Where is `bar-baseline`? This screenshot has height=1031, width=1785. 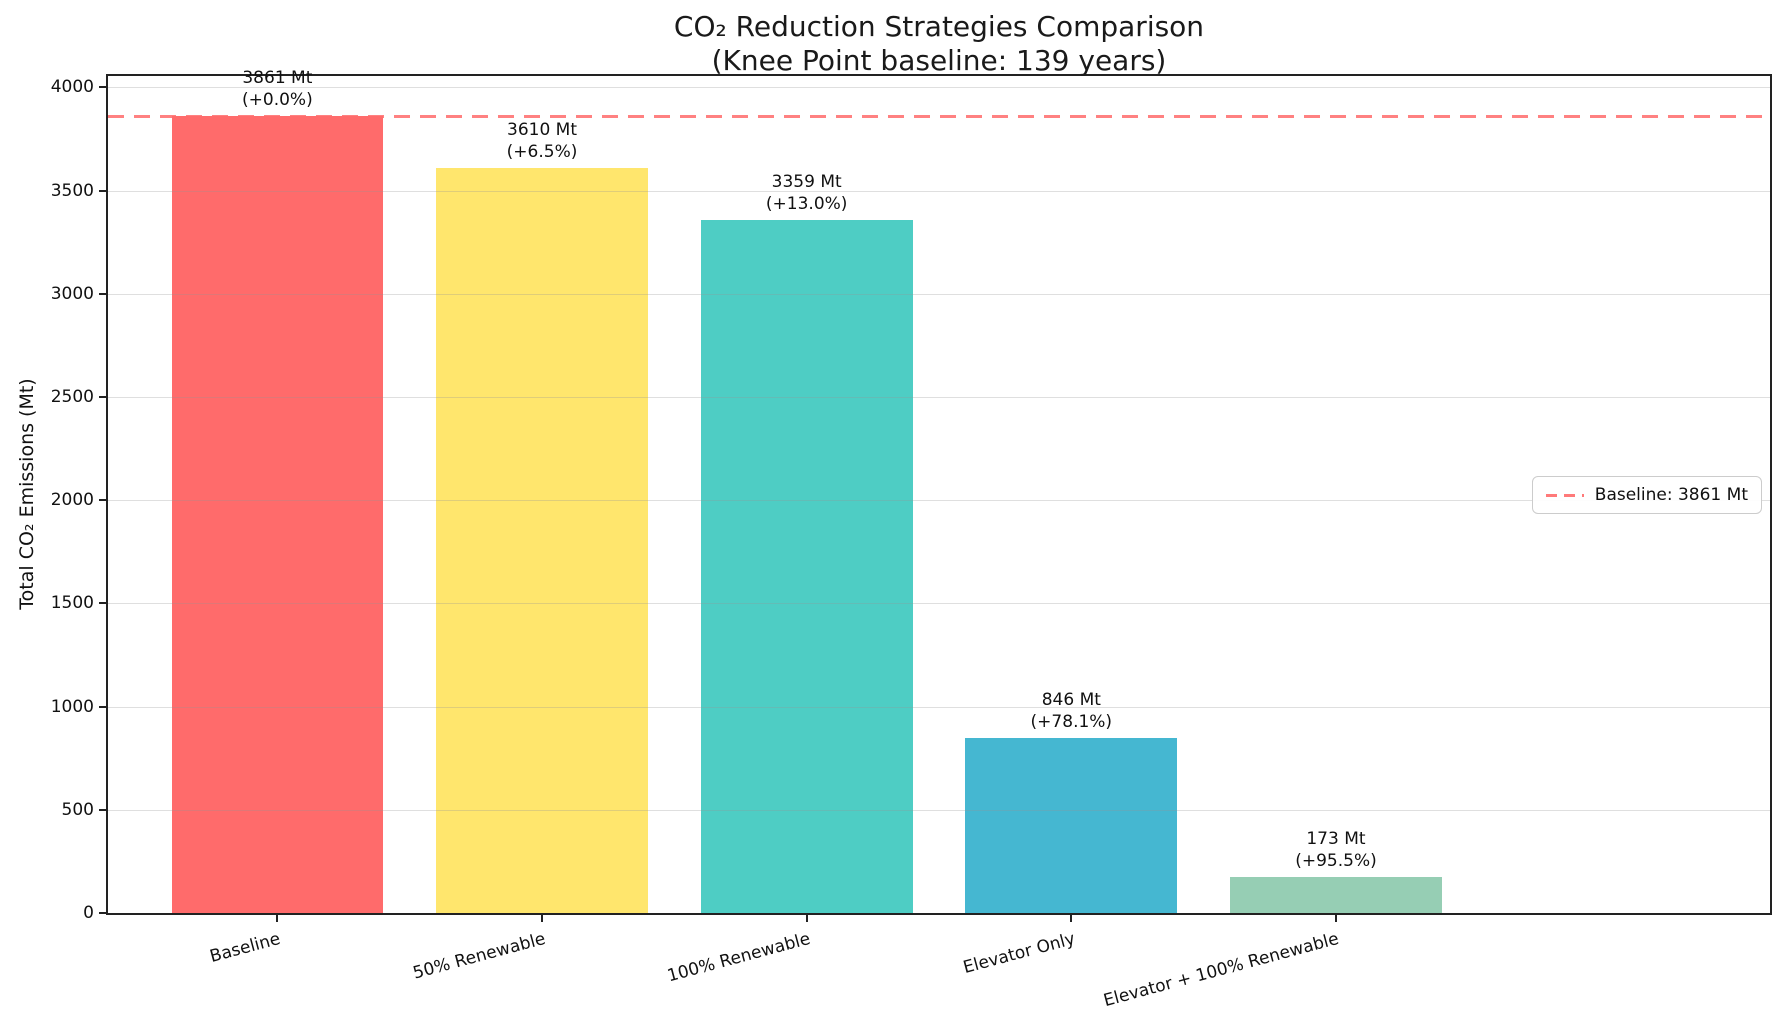 bar-baseline is located at coordinates (277, 514).